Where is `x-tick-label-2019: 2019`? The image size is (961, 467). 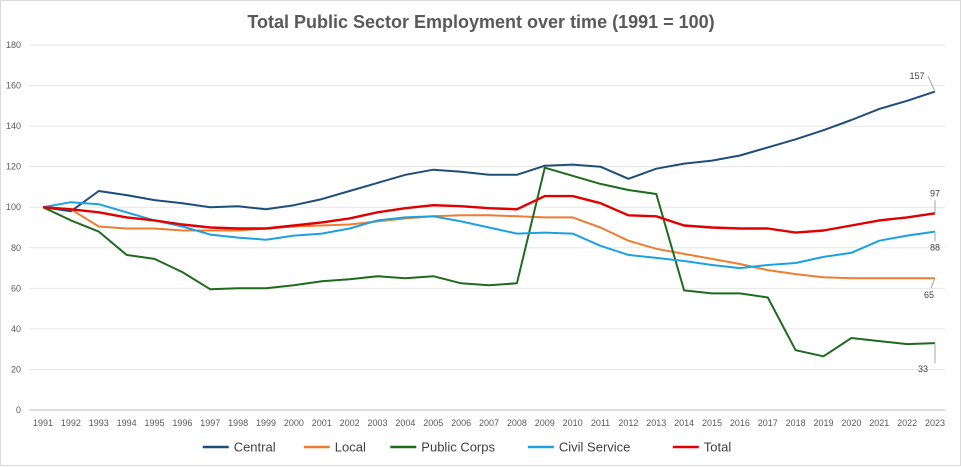
x-tick-label-2019: 2019 is located at coordinates (823, 423).